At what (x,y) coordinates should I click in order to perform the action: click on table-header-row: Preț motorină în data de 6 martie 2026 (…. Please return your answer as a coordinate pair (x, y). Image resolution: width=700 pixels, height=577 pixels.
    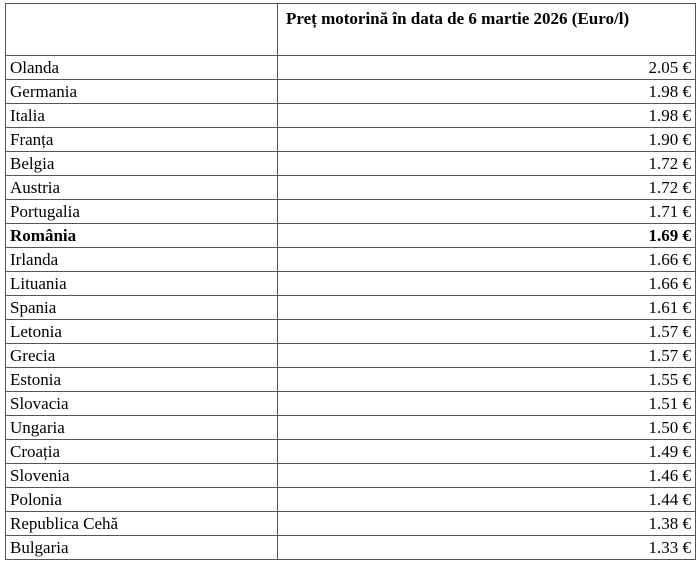
    Looking at the image, I should click on (350, 29).